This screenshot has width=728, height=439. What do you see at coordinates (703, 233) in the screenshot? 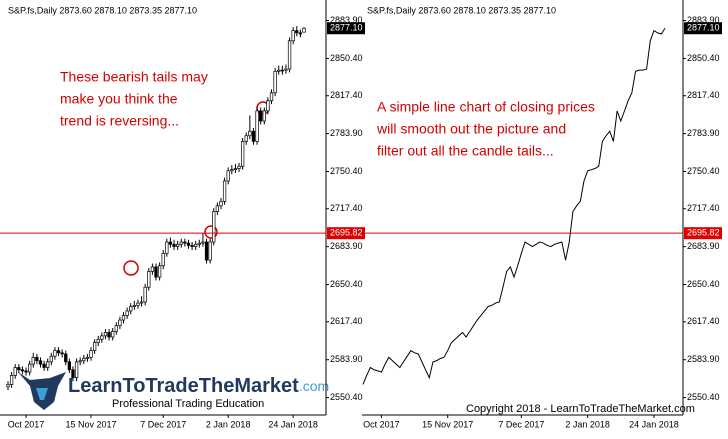
I see `price-label: 2695.82` at bounding box center [703, 233].